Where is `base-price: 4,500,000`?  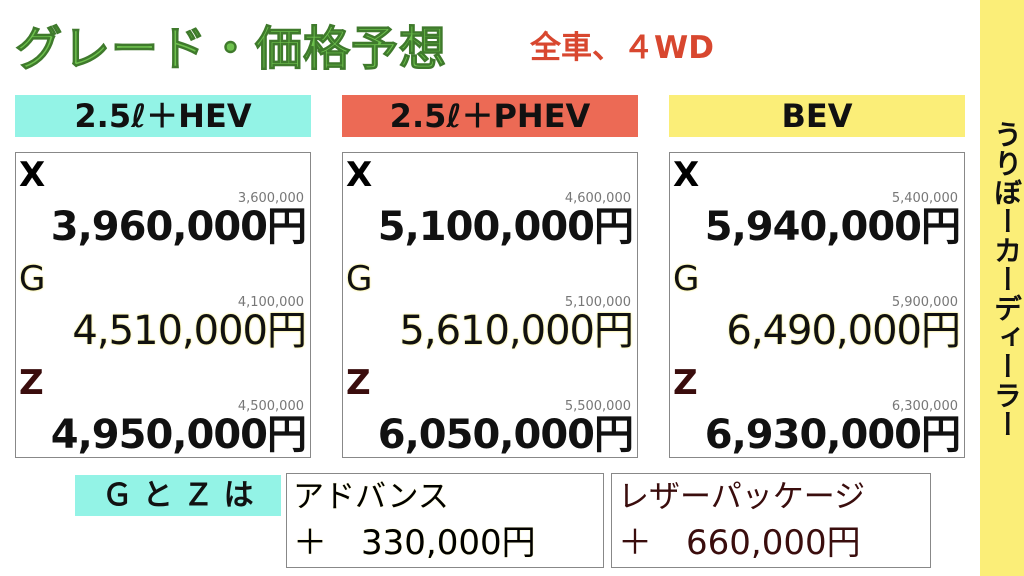
base-price: 4,500,000 is located at coordinates (270, 406).